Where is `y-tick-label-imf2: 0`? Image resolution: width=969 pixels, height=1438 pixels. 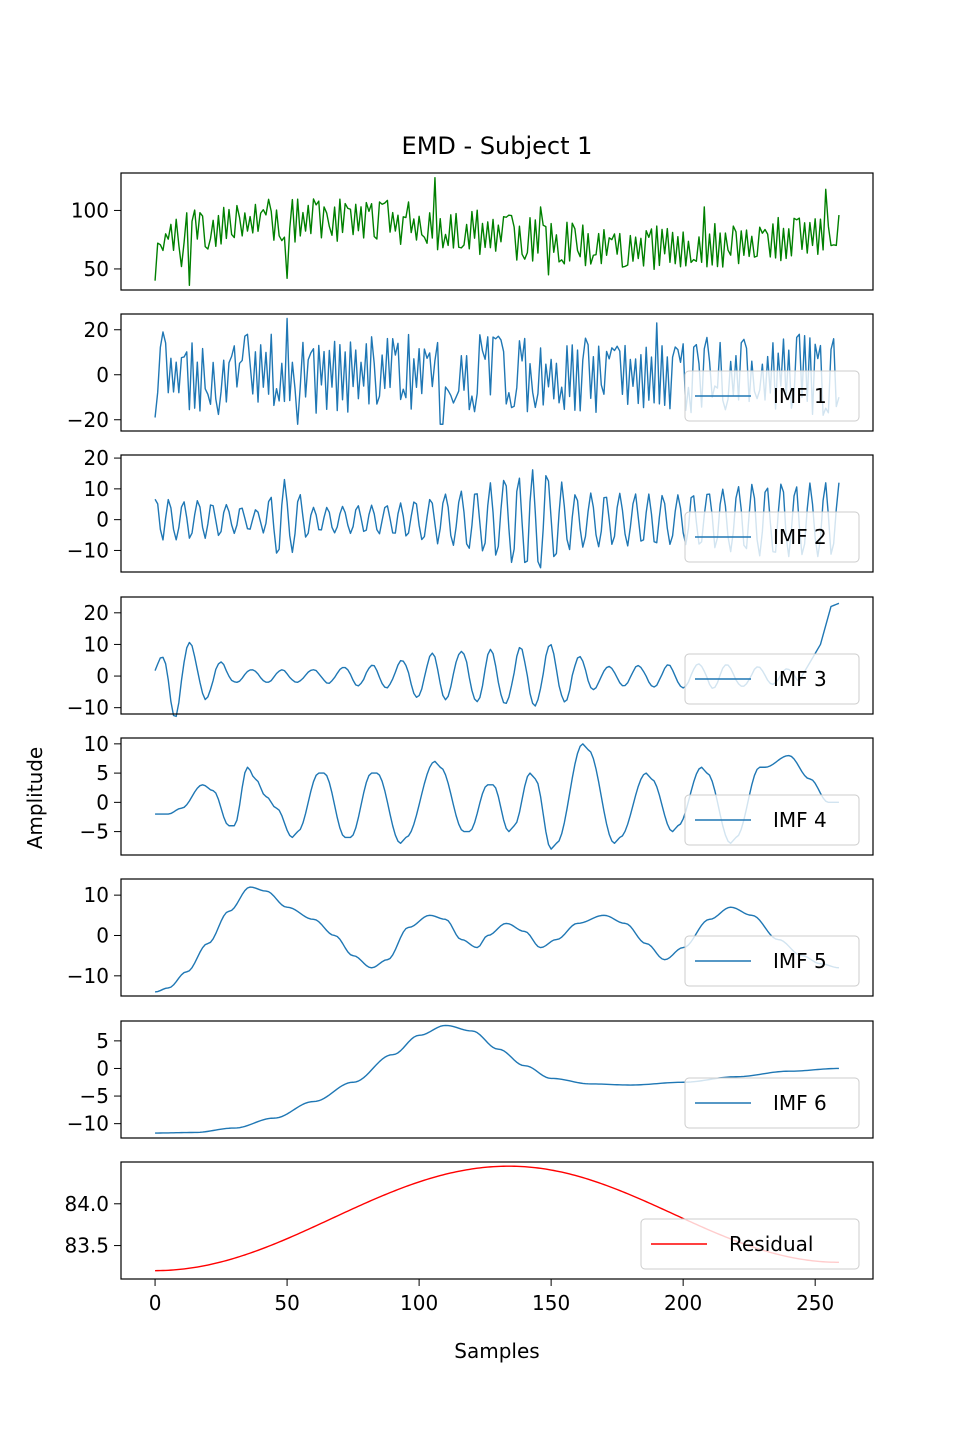 y-tick-label-imf2: 0 is located at coordinates (102, 520).